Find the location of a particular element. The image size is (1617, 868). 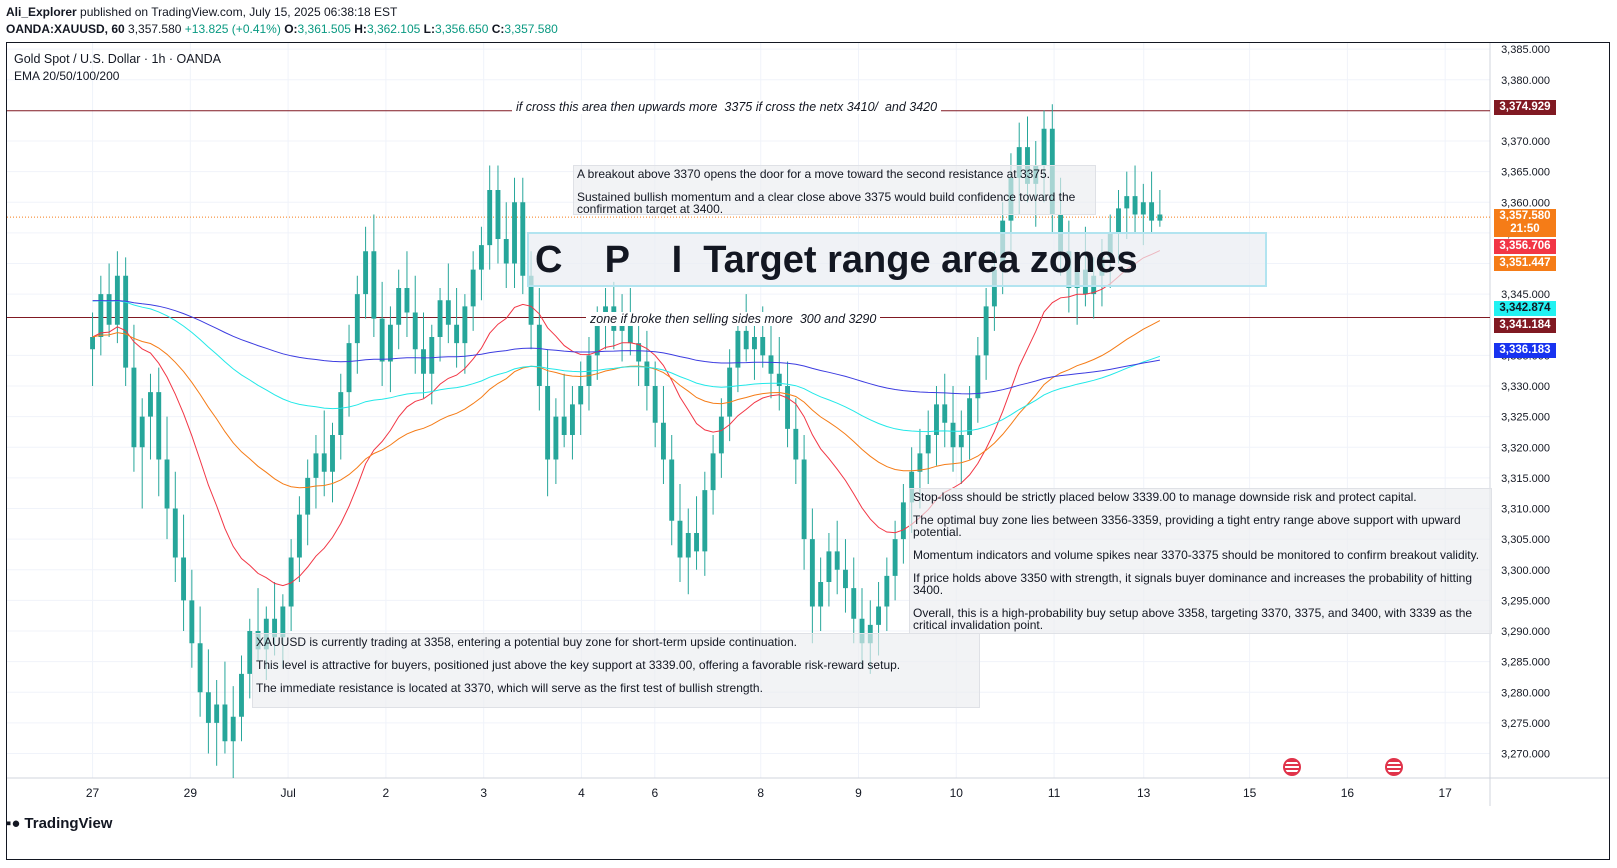

symbol-legend: Gold Spot / U.S. Dollar · 1h · OANDA is located at coordinates (118, 59).